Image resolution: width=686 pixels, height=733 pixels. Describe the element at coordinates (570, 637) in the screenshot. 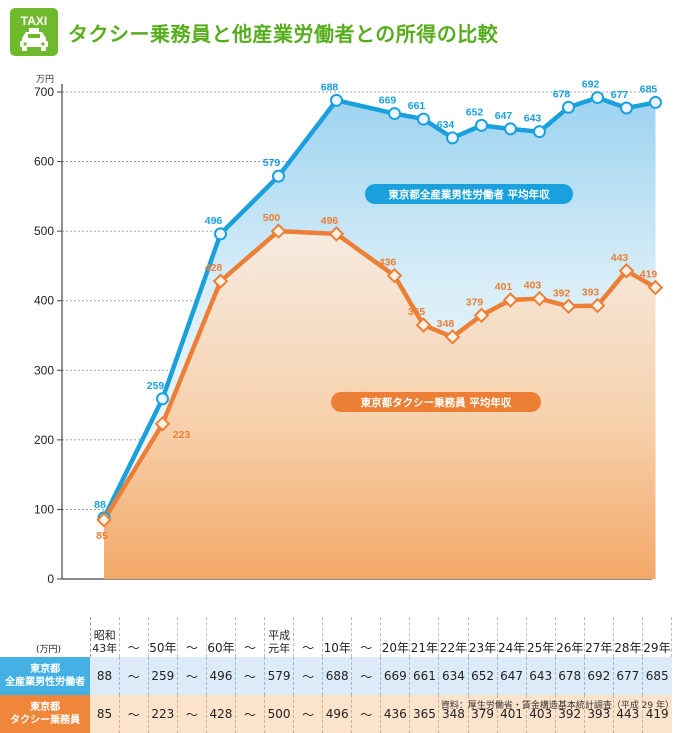

I see `table-year-header: 26年` at that location.